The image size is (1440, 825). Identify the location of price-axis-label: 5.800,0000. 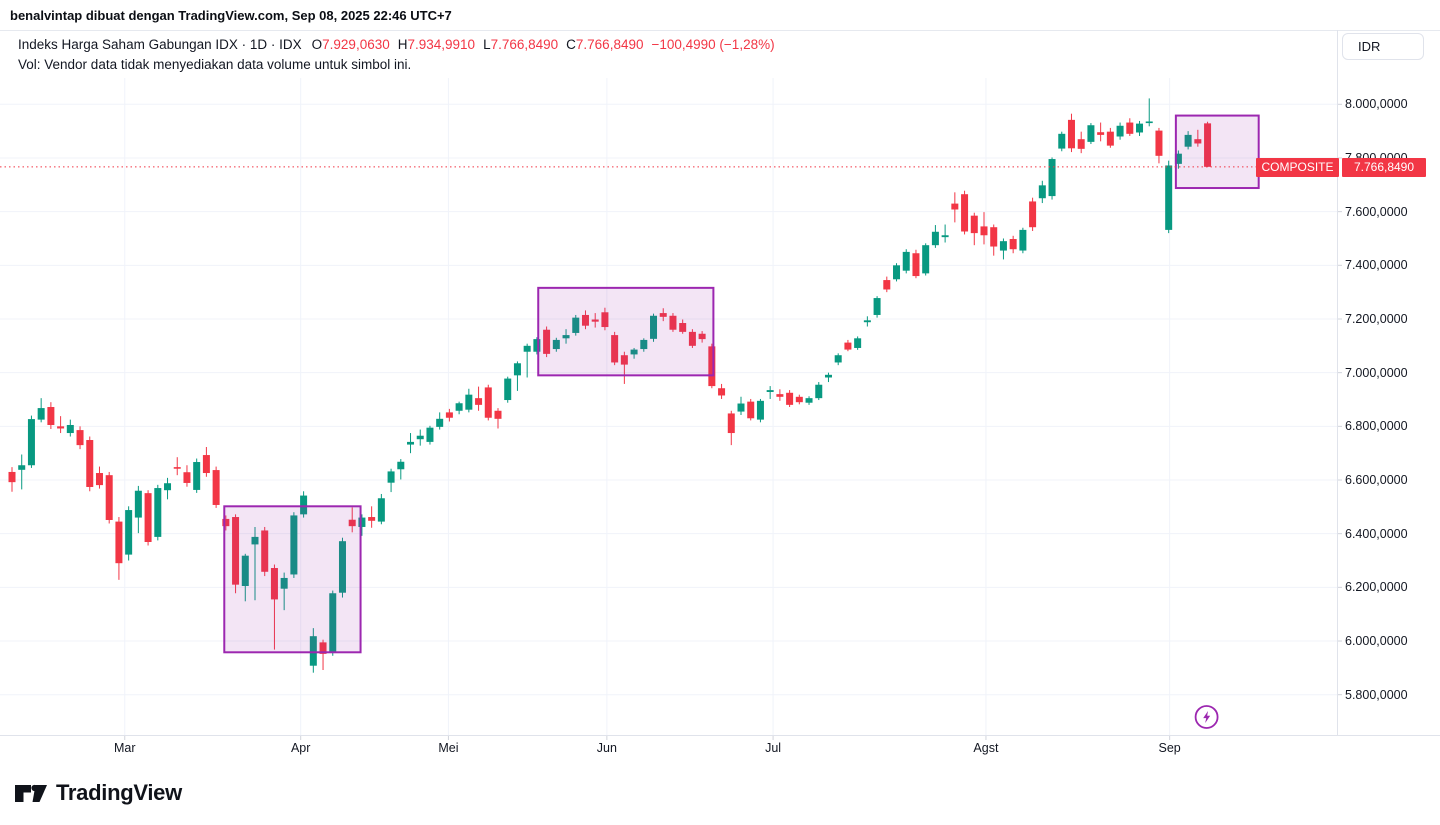
(1376, 694).